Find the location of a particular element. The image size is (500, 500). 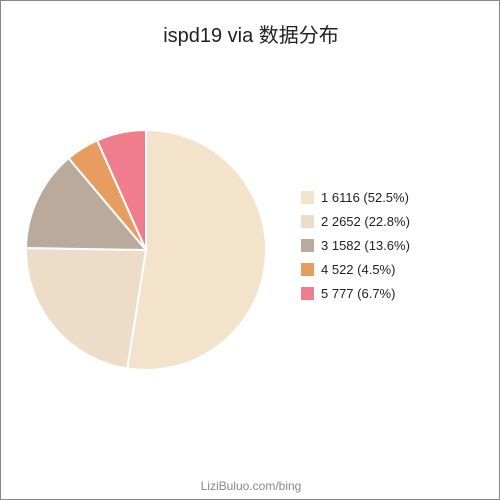

legend-item-2: 2 2652 (22.8%) is located at coordinates (355, 221).